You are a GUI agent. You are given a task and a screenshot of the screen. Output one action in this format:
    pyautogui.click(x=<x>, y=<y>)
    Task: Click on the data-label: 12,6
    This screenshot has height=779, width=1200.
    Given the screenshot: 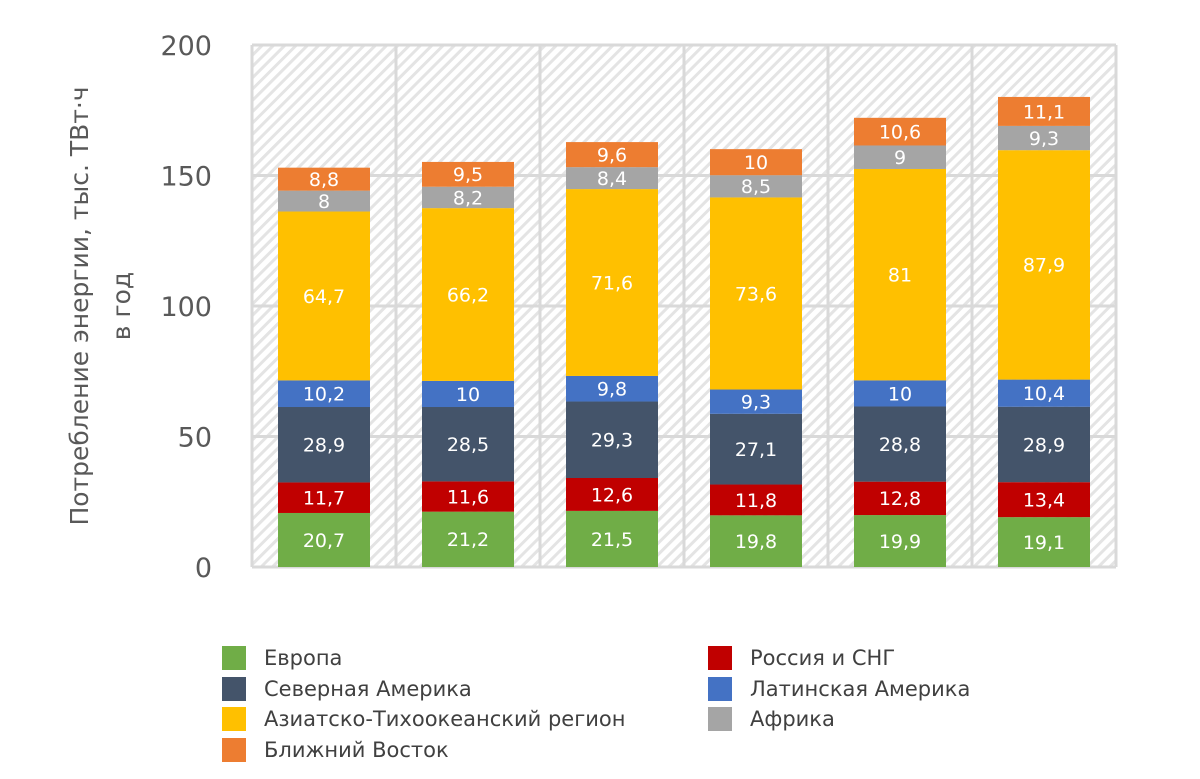 What is the action you would take?
    pyautogui.click(x=612, y=495)
    